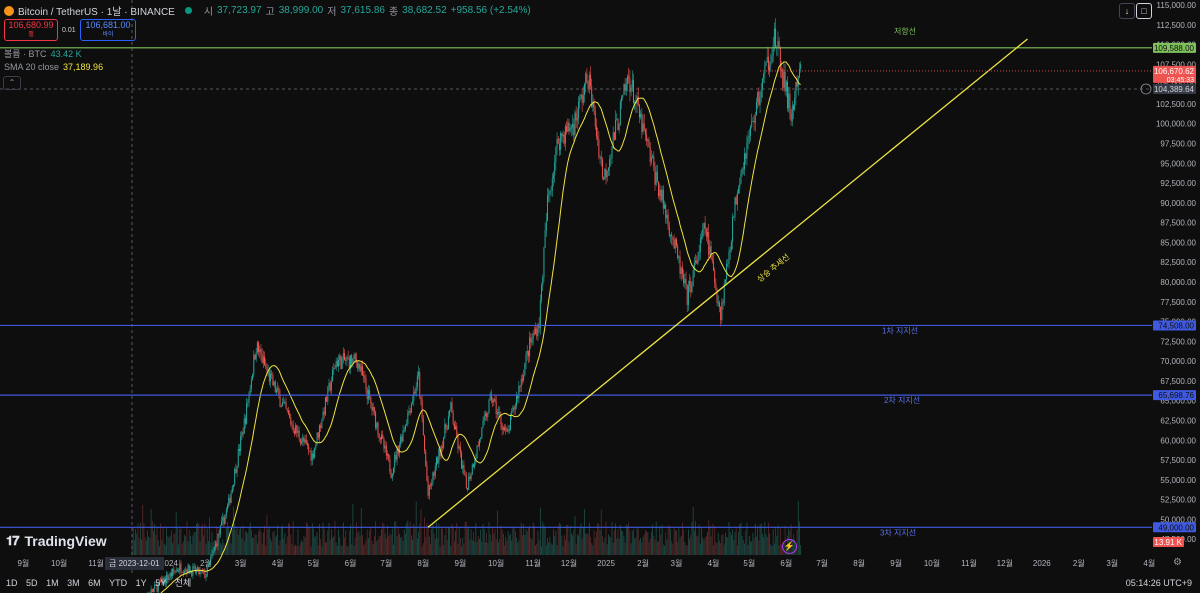  What do you see at coordinates (141, 583) in the screenshot?
I see `range-1y: 1Y` at bounding box center [141, 583].